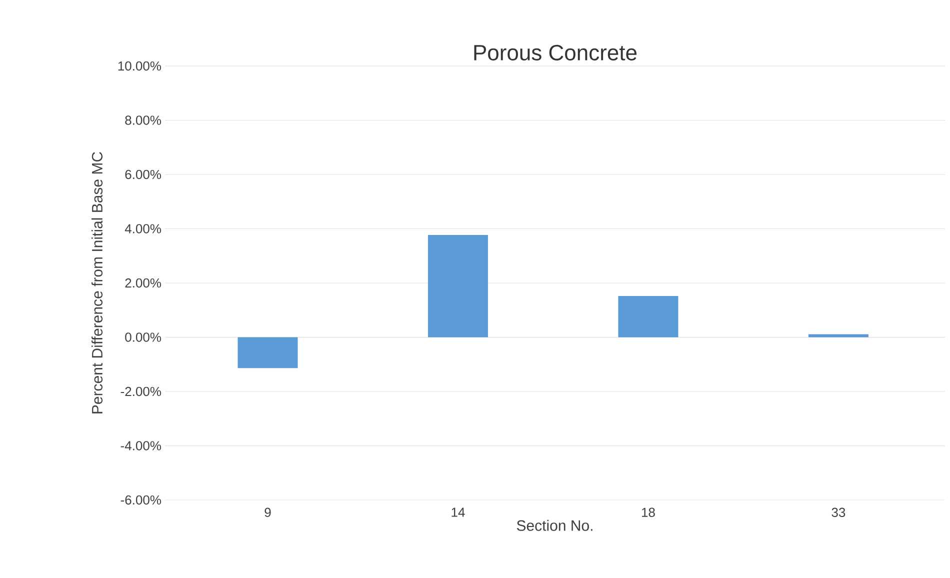 The height and width of the screenshot is (578, 950). I want to click on x-tick-label: 18, so click(648, 512).